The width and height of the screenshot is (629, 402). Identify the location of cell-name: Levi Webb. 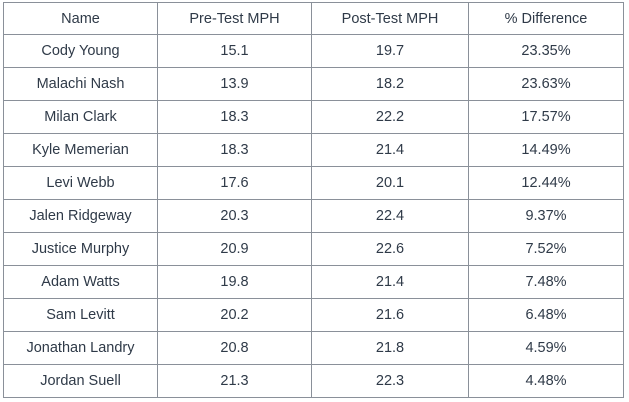
(80, 183).